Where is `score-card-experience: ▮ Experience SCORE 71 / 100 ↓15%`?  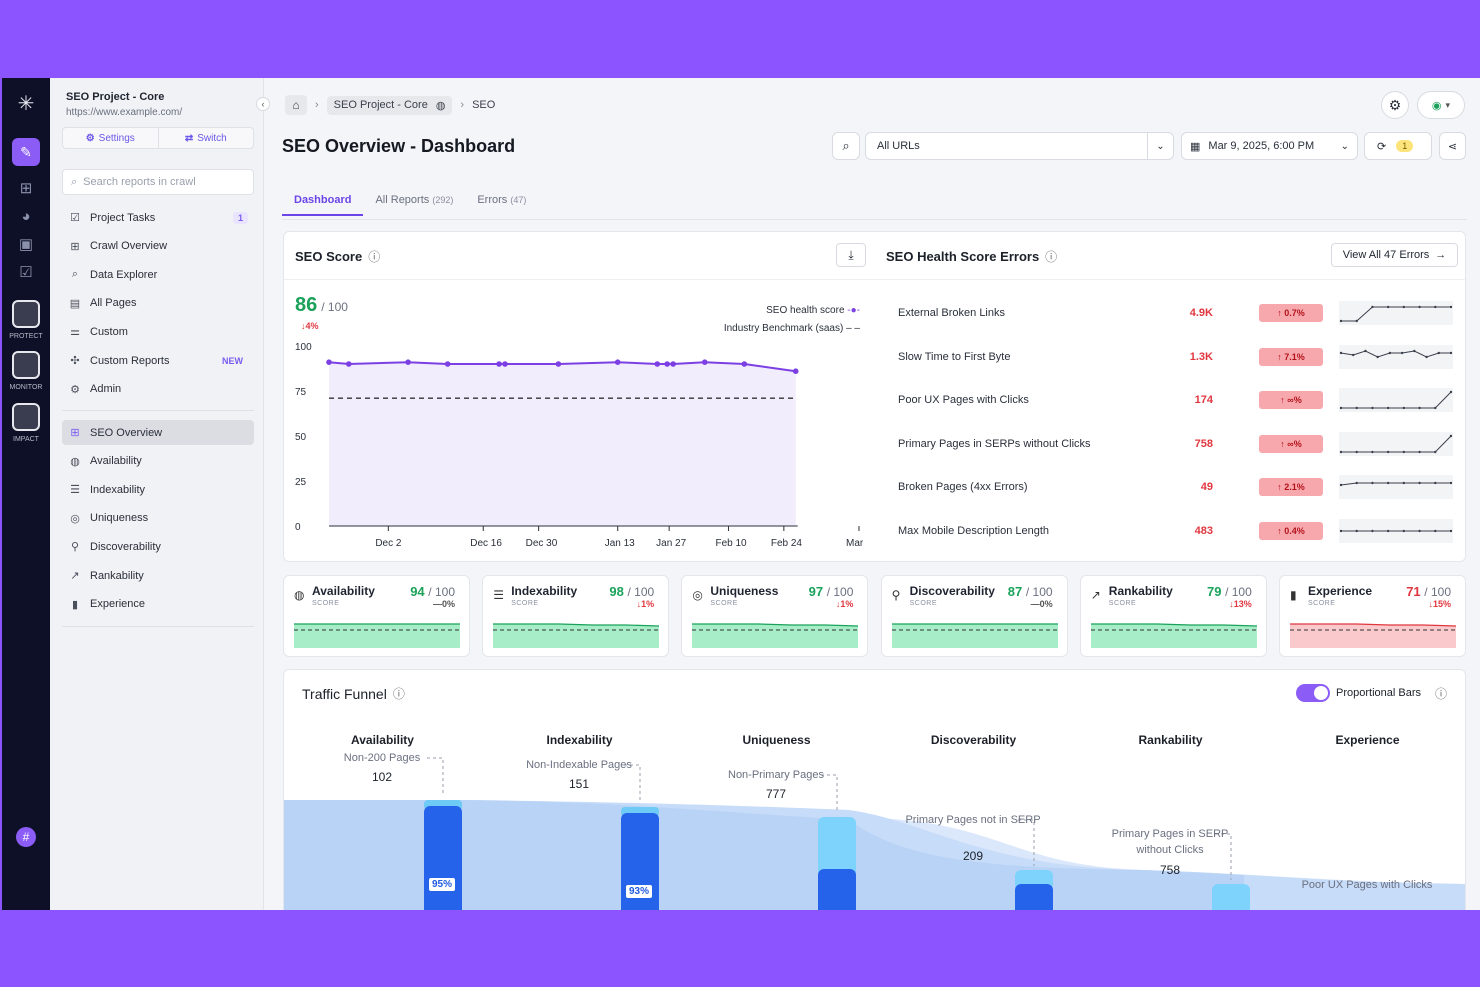
score-card-experience: ▮ Experience SCORE 71 / 100 ↓15% is located at coordinates (1372, 616).